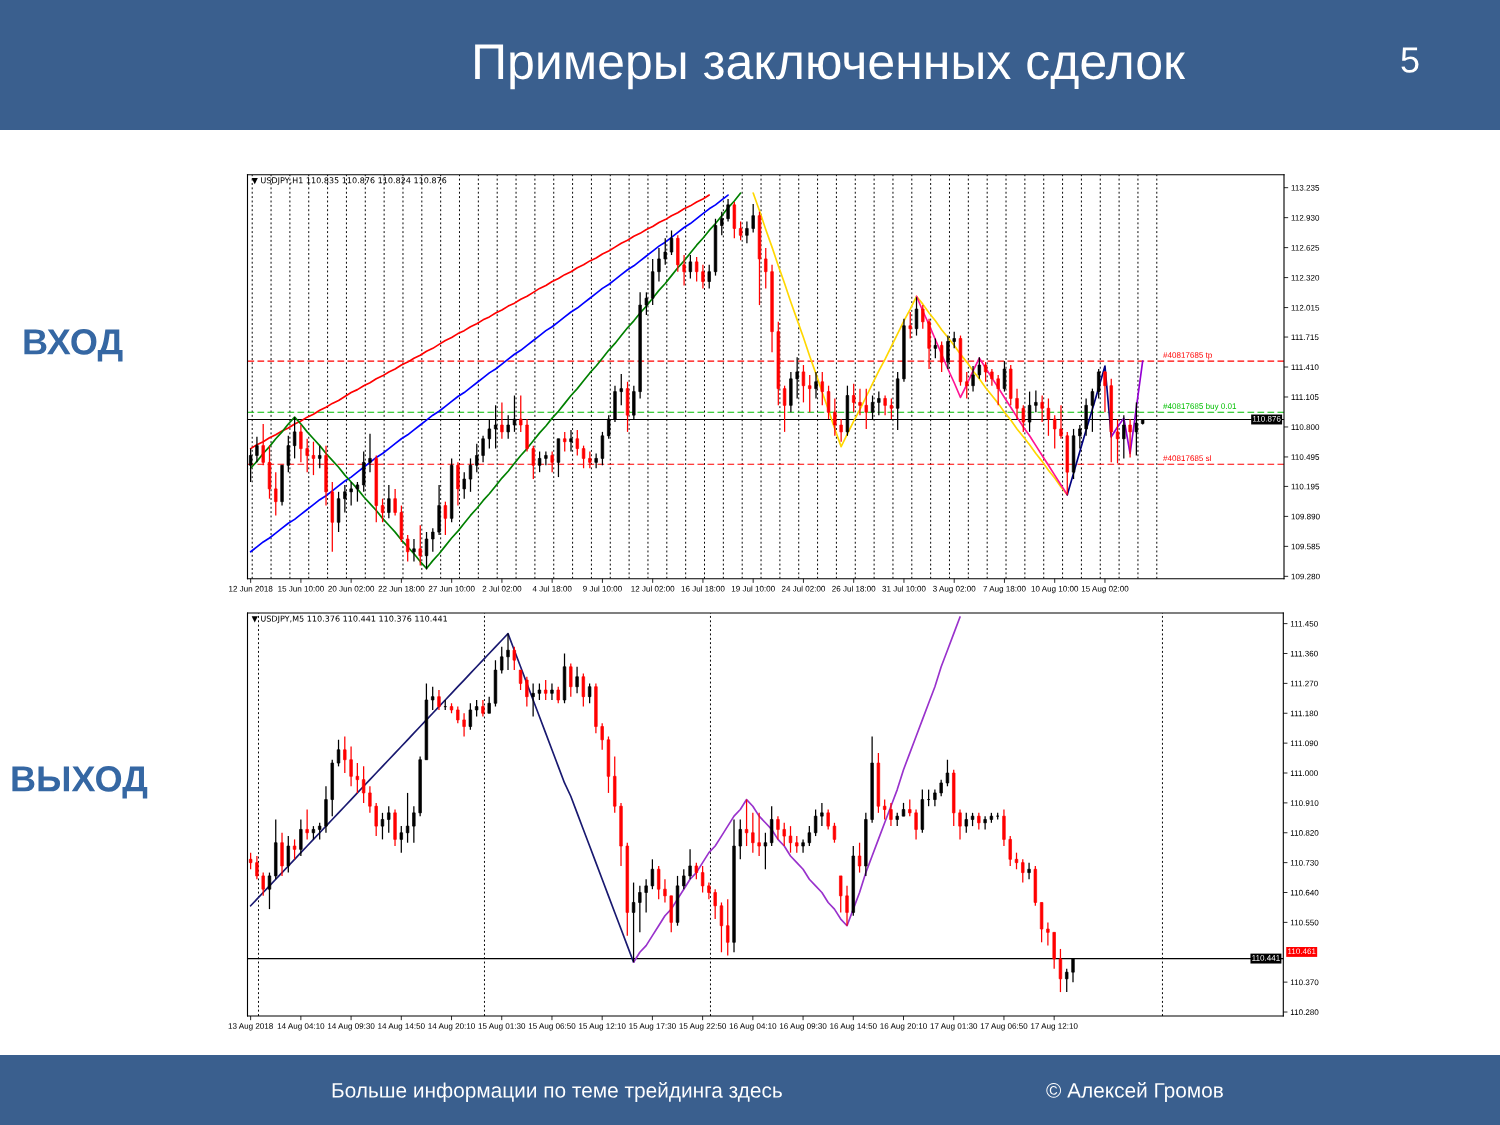 The height and width of the screenshot is (1125, 1500). I want to click on x-tick-label: 19 Jul 10:00, so click(753, 588).